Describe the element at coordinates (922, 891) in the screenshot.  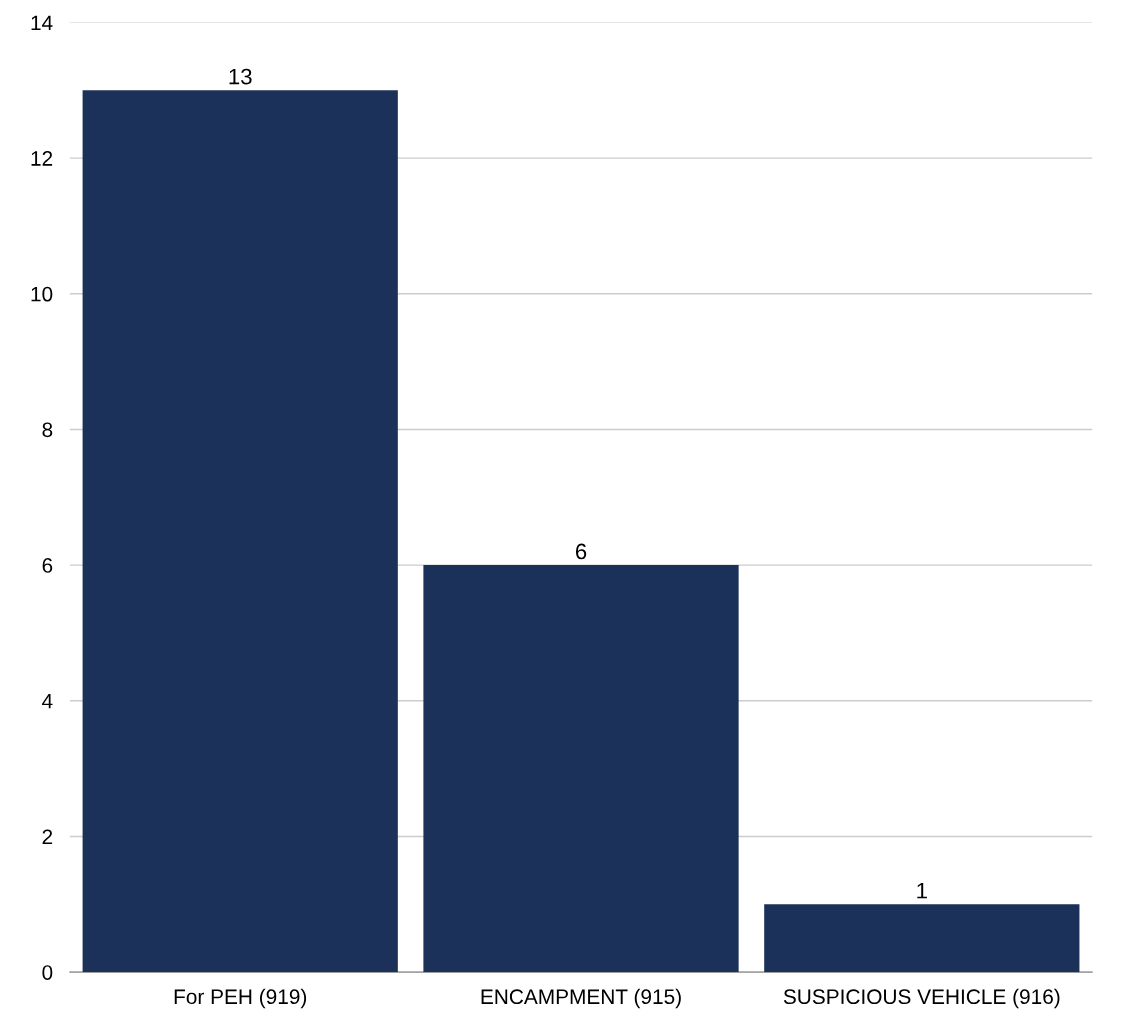
I see `data-label: 1` at that location.